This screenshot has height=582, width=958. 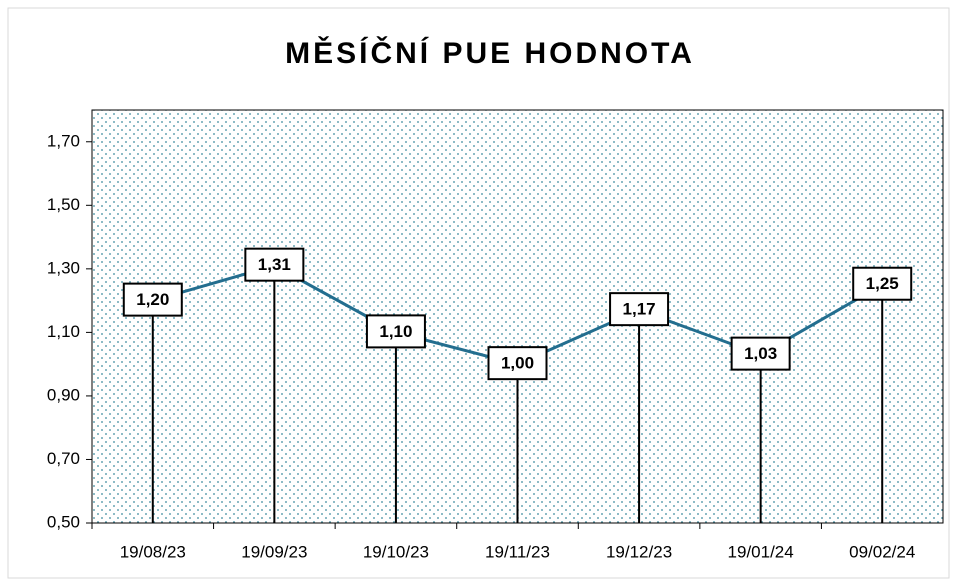 I want to click on y-tick-label: 1,30, so click(x=63, y=267).